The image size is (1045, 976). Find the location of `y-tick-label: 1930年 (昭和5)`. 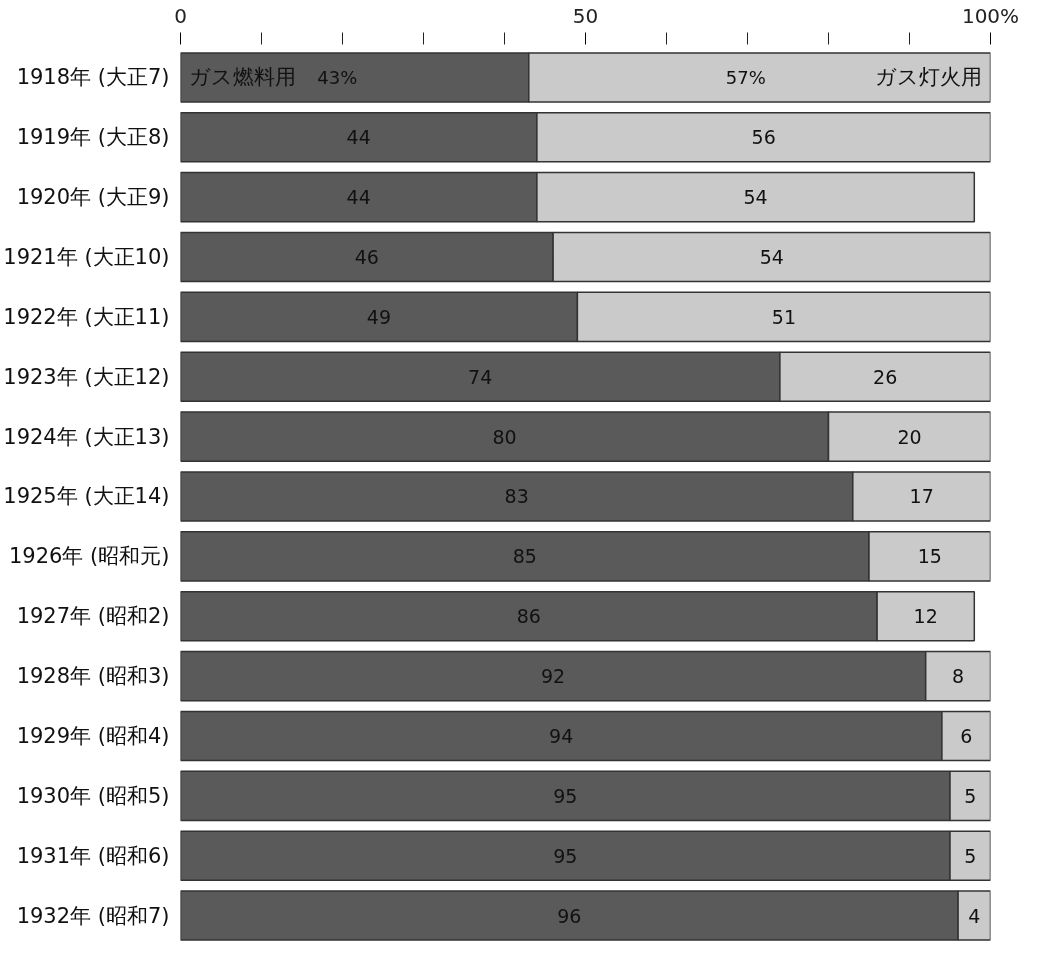

y-tick-label: 1930年 (昭和5) is located at coordinates (93, 795).